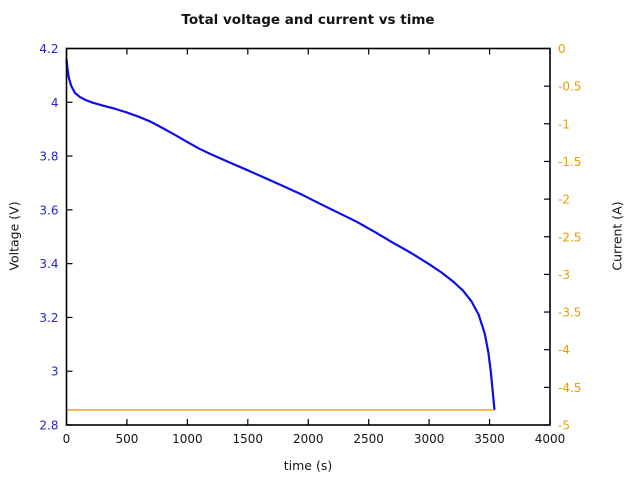 The image size is (640, 480). I want to click on right-tick-label: -1.5, so click(569, 162).